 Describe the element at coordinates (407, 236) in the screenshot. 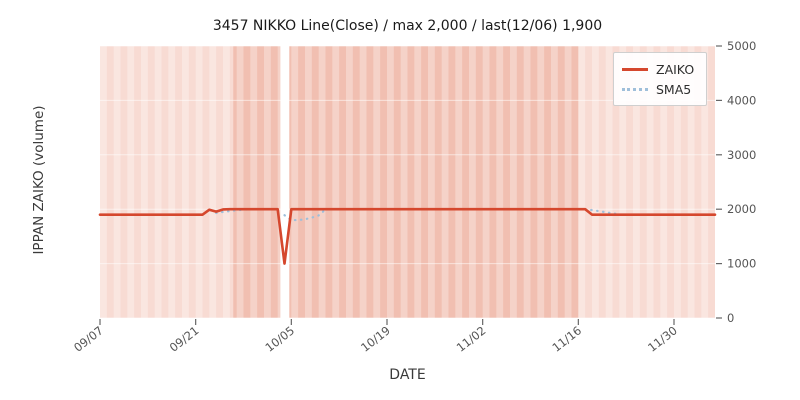

I see `zaiko-line` at that location.